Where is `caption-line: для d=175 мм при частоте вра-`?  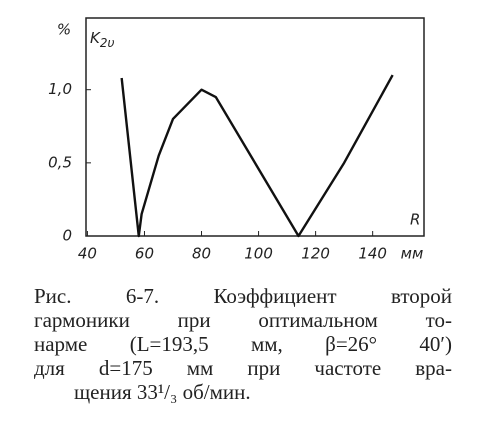
caption-line: для d=175 мм при частоте вра- is located at coordinates (243, 368).